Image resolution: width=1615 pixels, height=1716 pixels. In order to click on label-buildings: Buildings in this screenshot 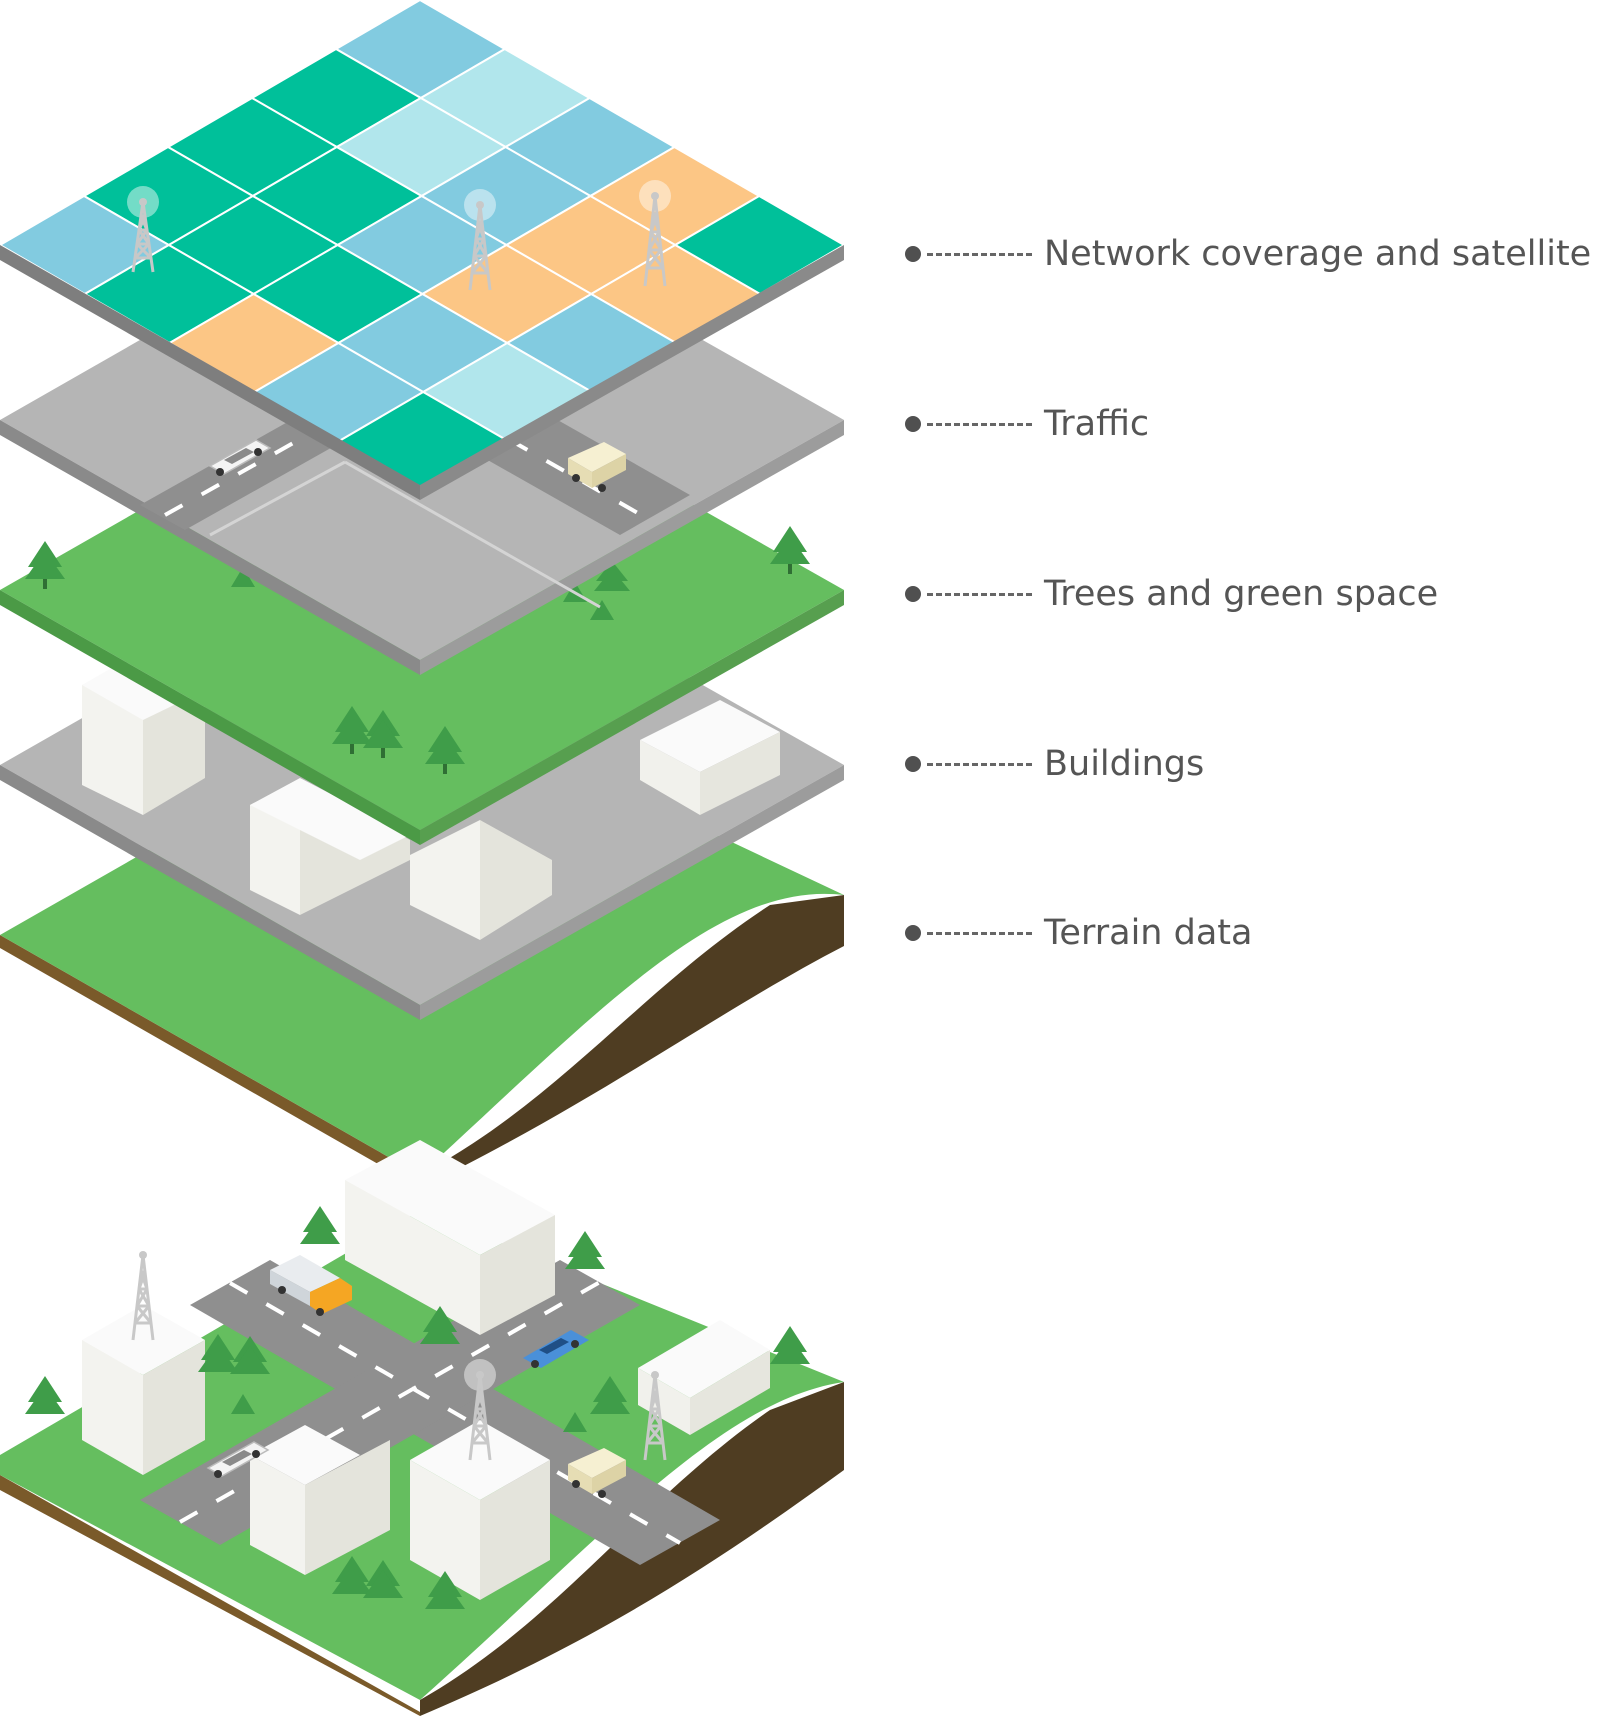, I will do `click(1054, 764)`.